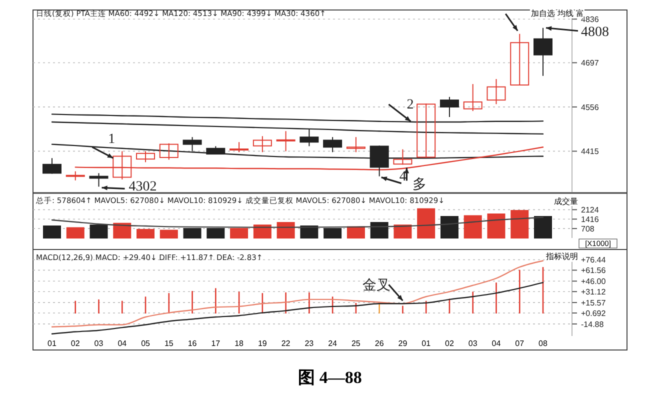 Image resolution: width=659 pixels, height=409 pixels. I want to click on x-tick-label: 15, so click(169, 343).